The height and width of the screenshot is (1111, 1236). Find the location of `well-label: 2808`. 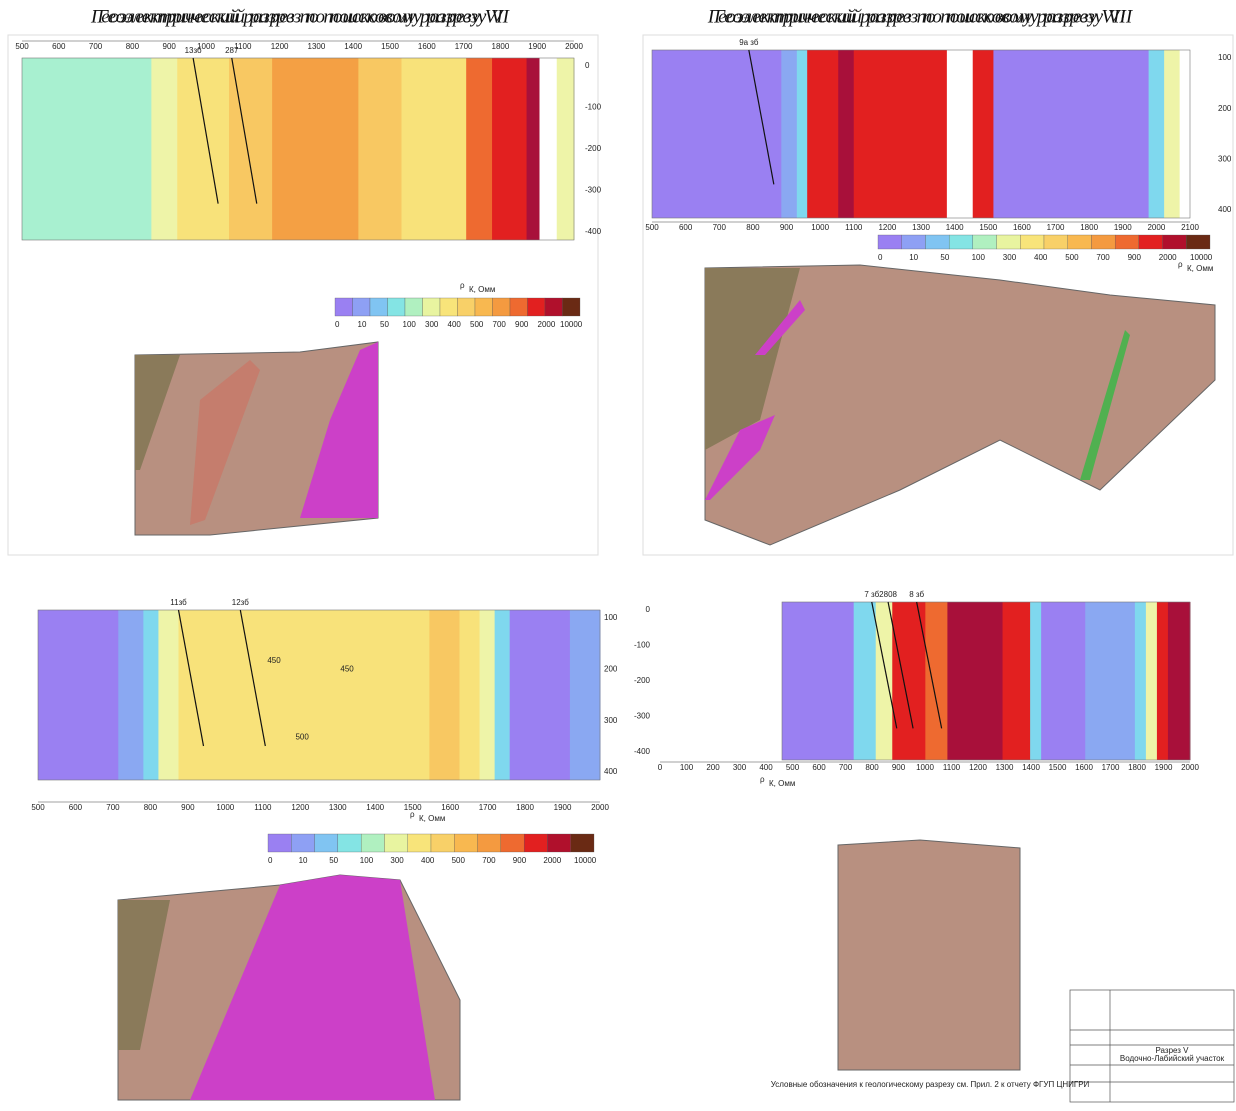

well-label: 2808 is located at coordinates (888, 594).